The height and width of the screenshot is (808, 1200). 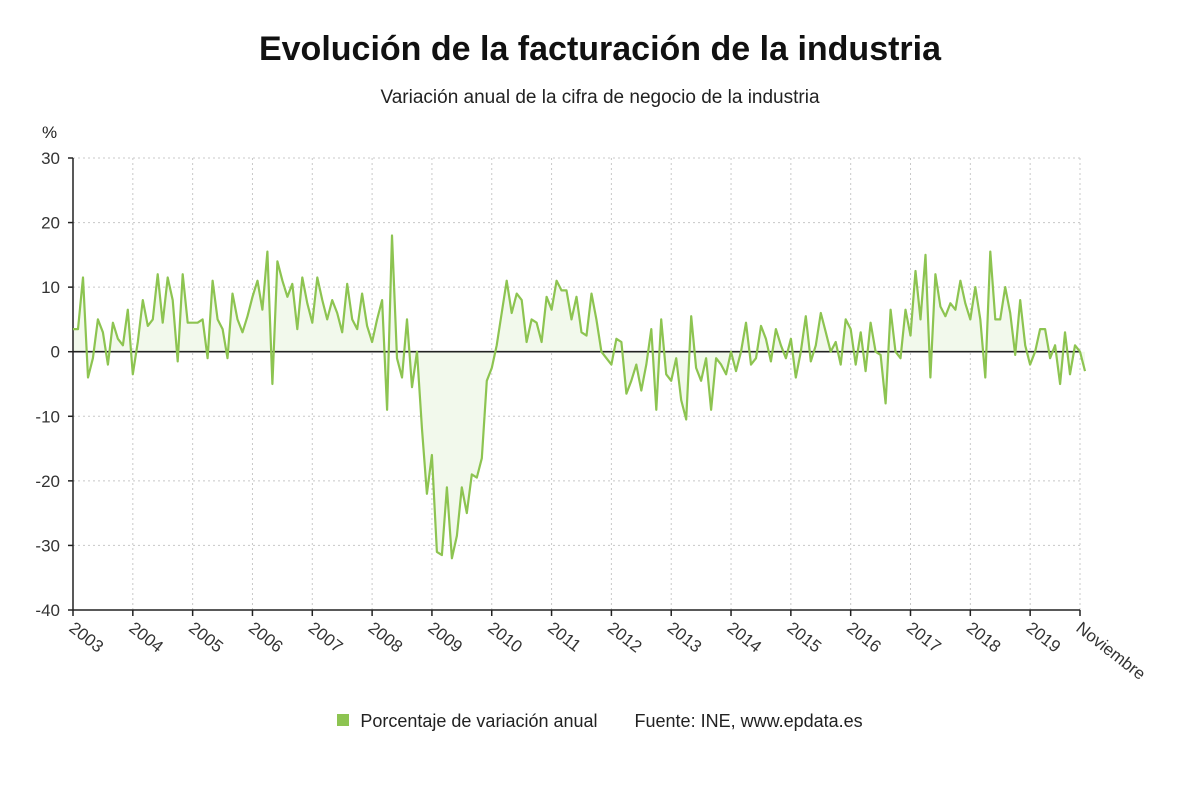 I want to click on x-tick-label: 2018, so click(x=984, y=637).